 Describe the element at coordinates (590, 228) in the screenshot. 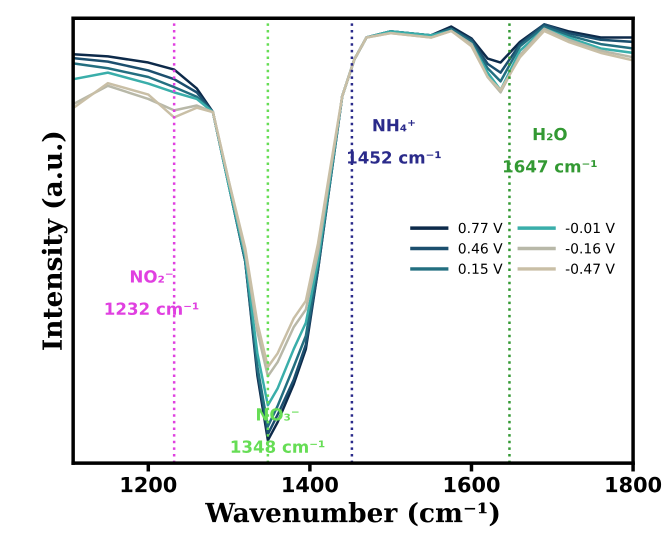

I see `legend-label: -0.01 V` at that location.